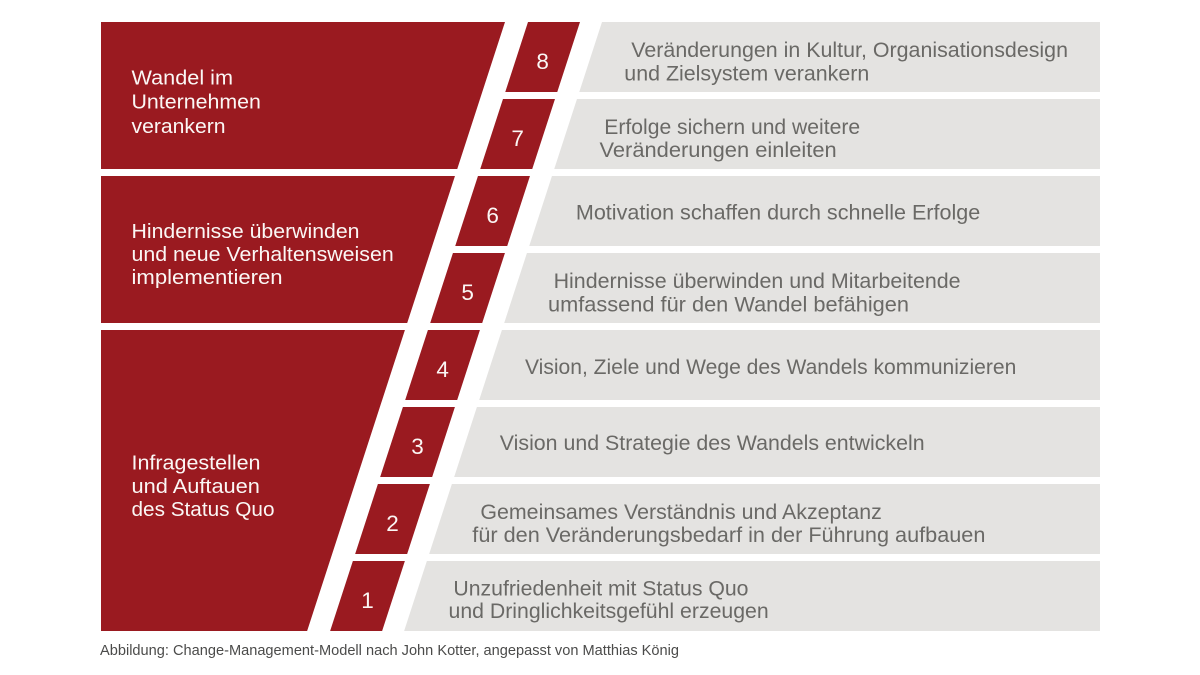  I want to click on svg-text: Veränderungen einleiten, so click(718, 150).